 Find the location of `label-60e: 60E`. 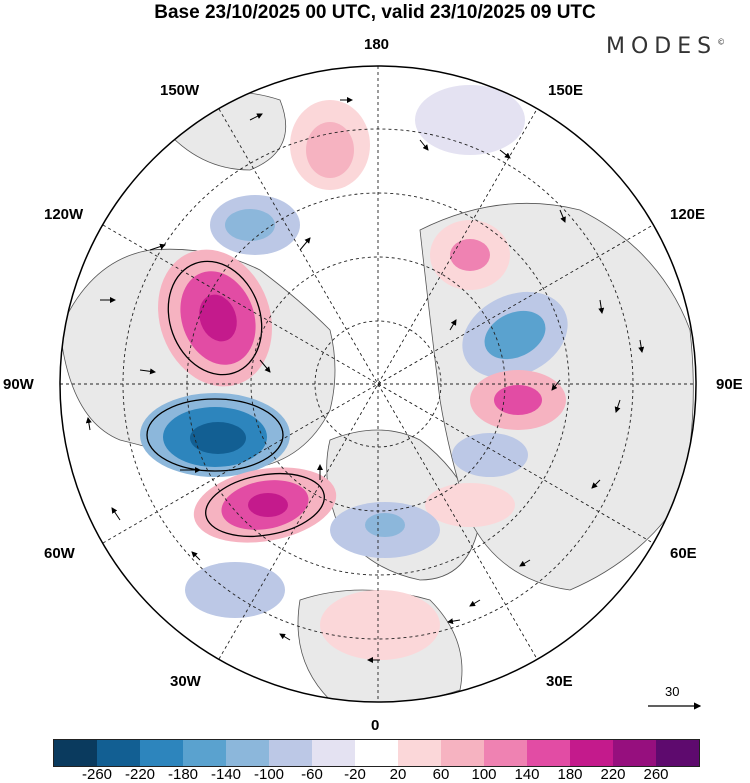

label-60e: 60E is located at coordinates (683, 553).